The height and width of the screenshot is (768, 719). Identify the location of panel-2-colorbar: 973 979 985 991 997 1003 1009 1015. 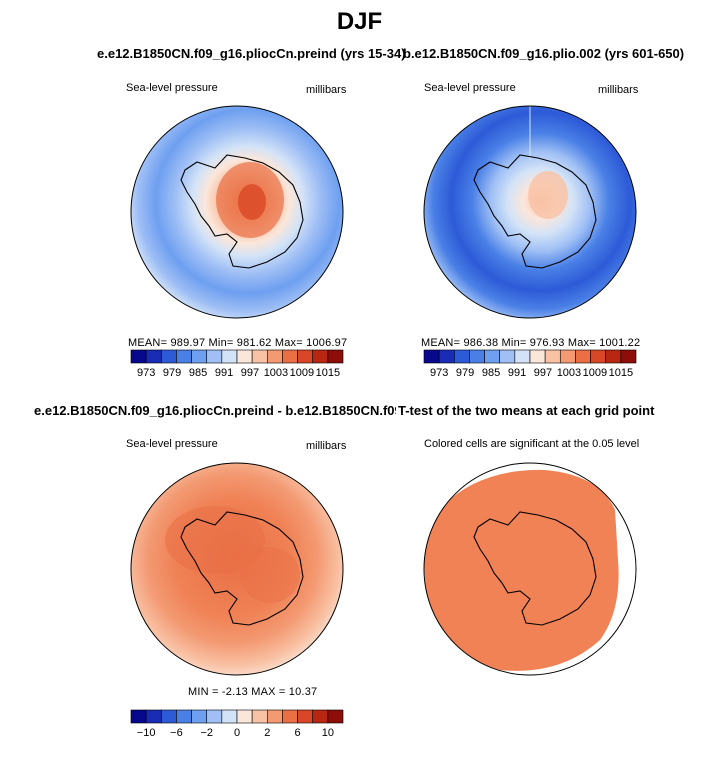
(530, 364).